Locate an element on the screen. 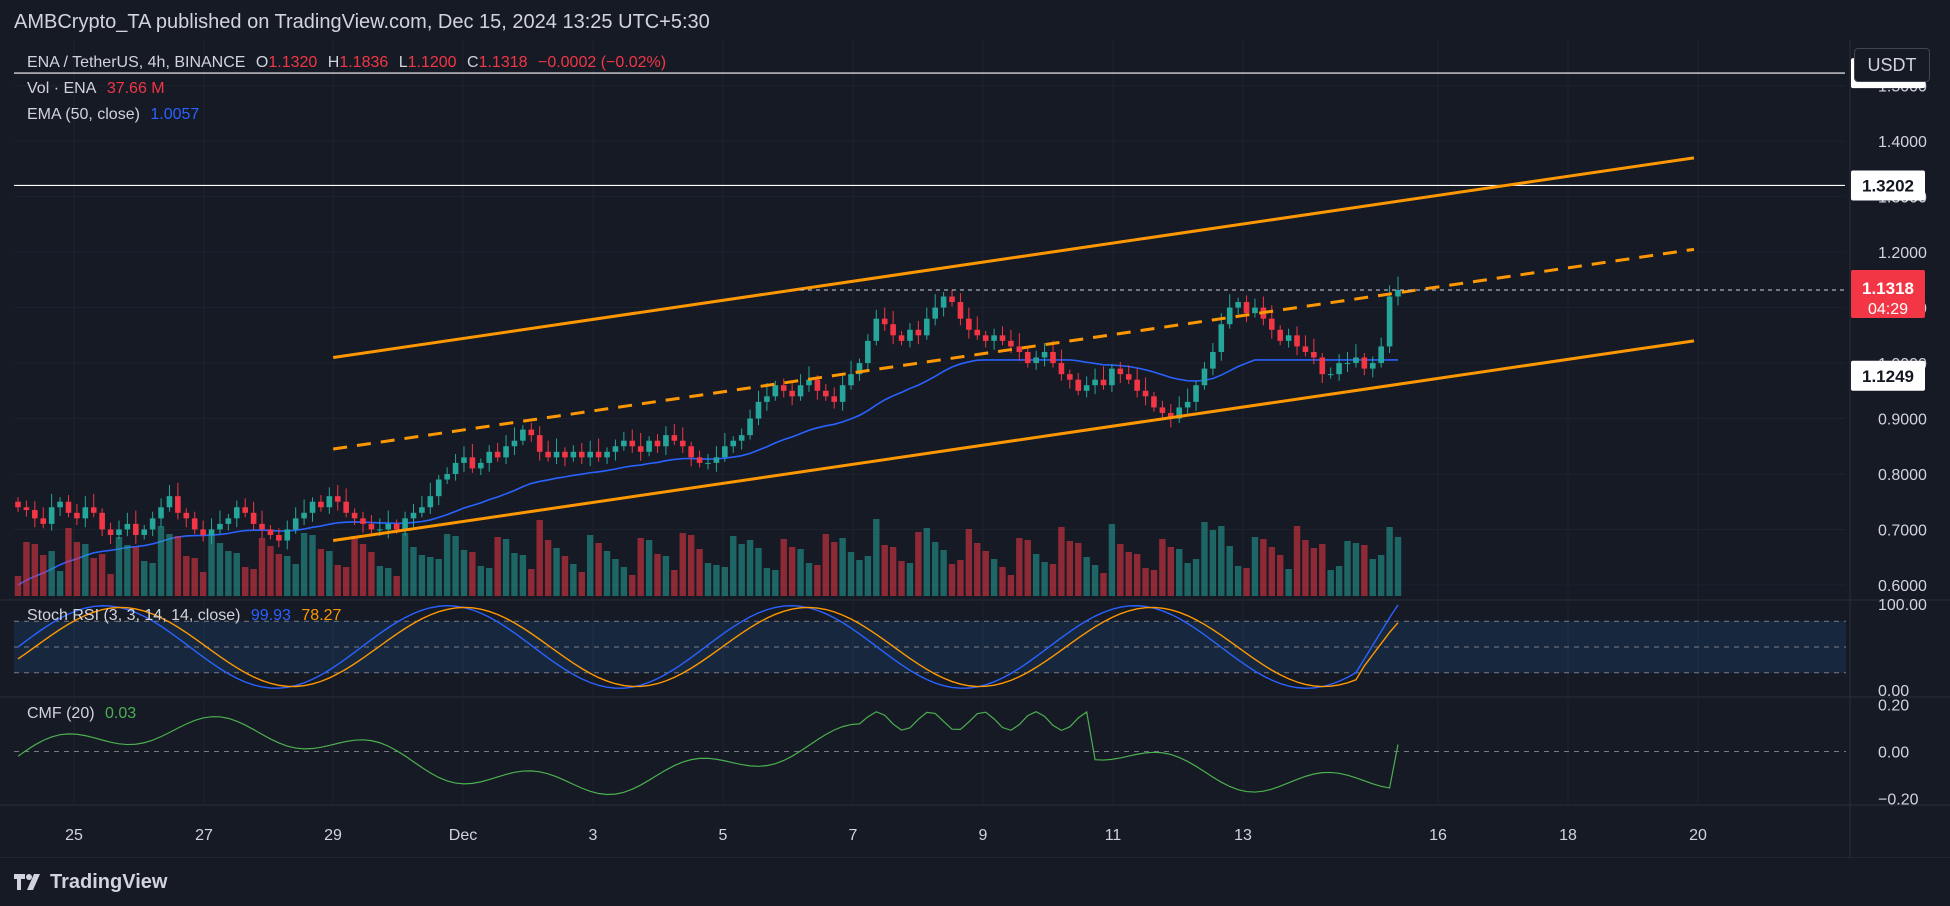 This screenshot has width=1950, height=906. cmf-pane: 0.20 0.00 −0.20 is located at coordinates (966, 753).